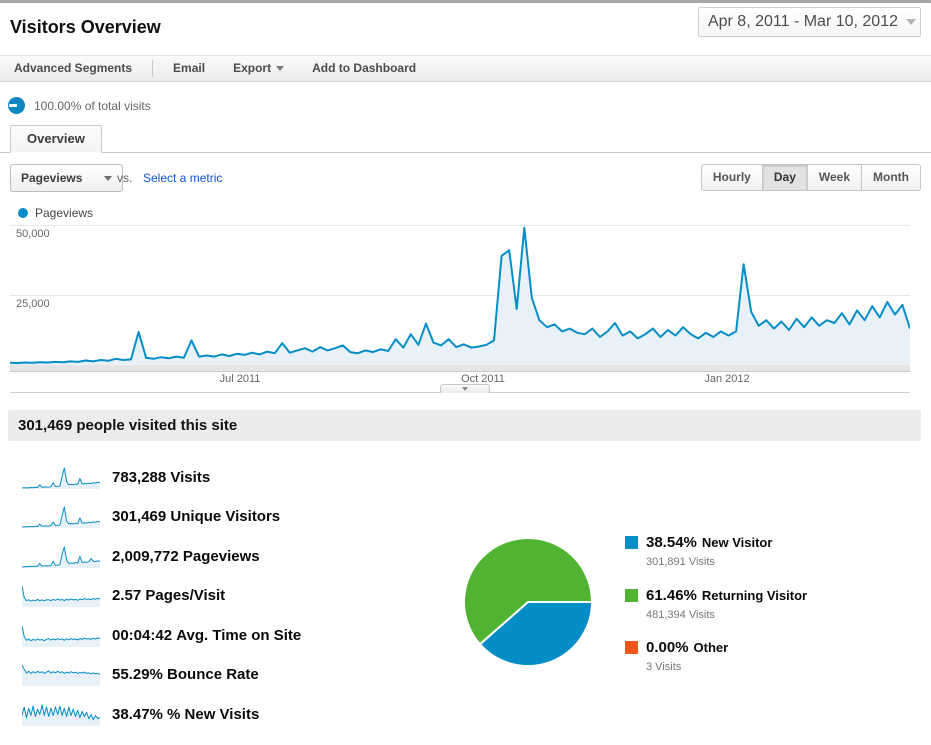 The image size is (931, 745). Describe the element at coordinates (128, 425) in the screenshot. I see `visitors-summary-text: 301,469 people visited this site` at that location.